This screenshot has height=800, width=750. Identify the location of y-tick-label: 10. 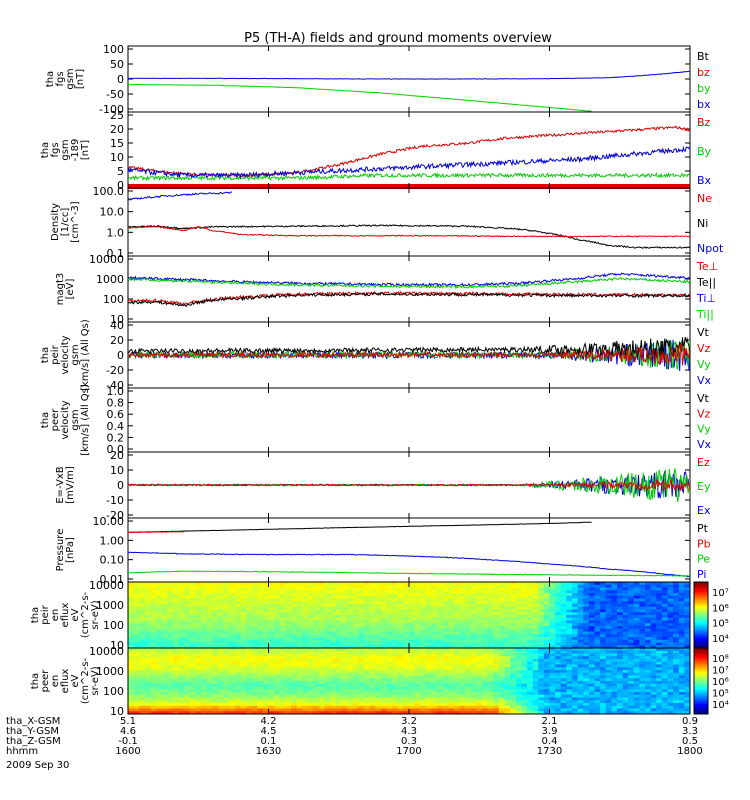
(117, 470).